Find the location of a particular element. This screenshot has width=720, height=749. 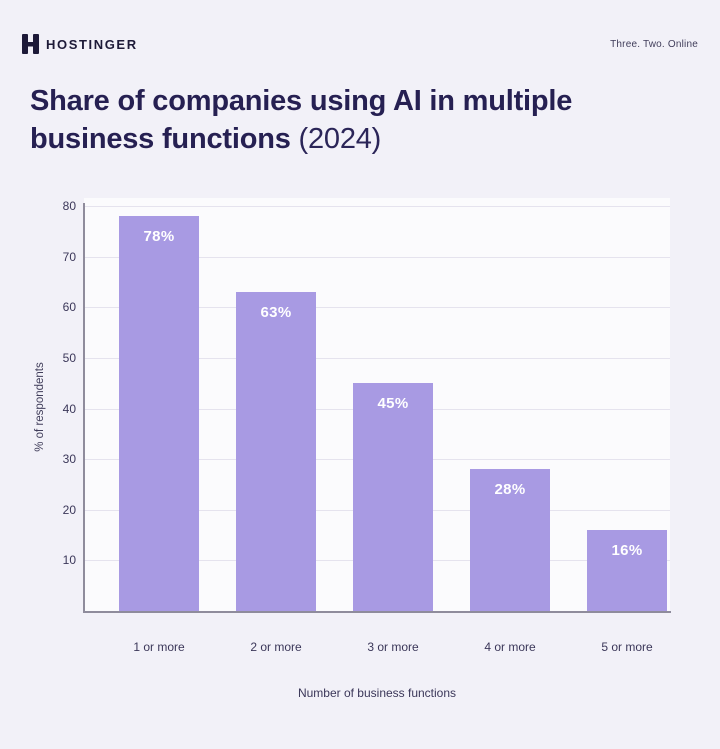

brand-logo: HOSTINGER is located at coordinates (80, 44).